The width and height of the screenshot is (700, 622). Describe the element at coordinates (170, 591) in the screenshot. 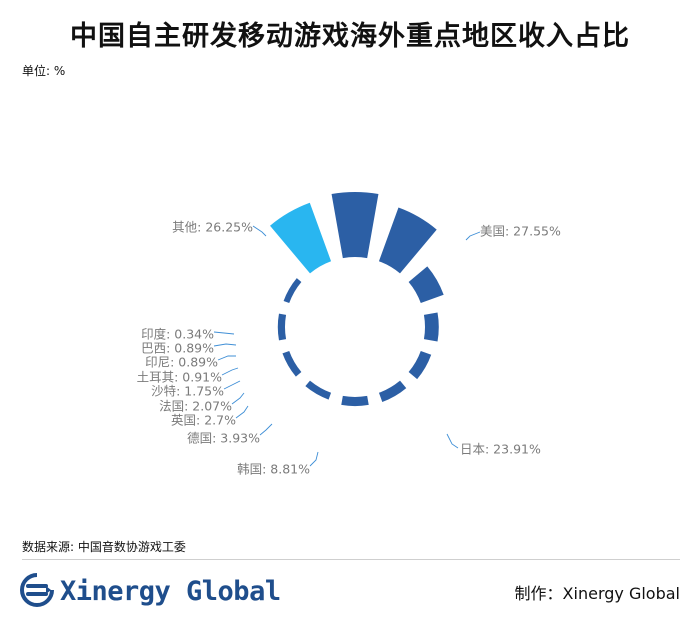

I see `logo-text: Xinergy Global` at that location.